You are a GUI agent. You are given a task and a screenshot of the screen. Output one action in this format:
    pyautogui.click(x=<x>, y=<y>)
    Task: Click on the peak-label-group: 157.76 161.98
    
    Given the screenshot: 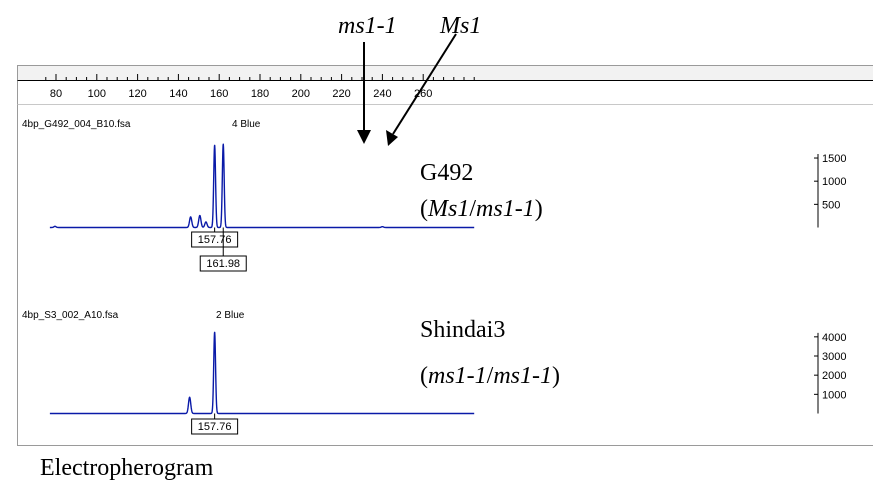 What is the action you would take?
    pyautogui.click(x=219, y=249)
    